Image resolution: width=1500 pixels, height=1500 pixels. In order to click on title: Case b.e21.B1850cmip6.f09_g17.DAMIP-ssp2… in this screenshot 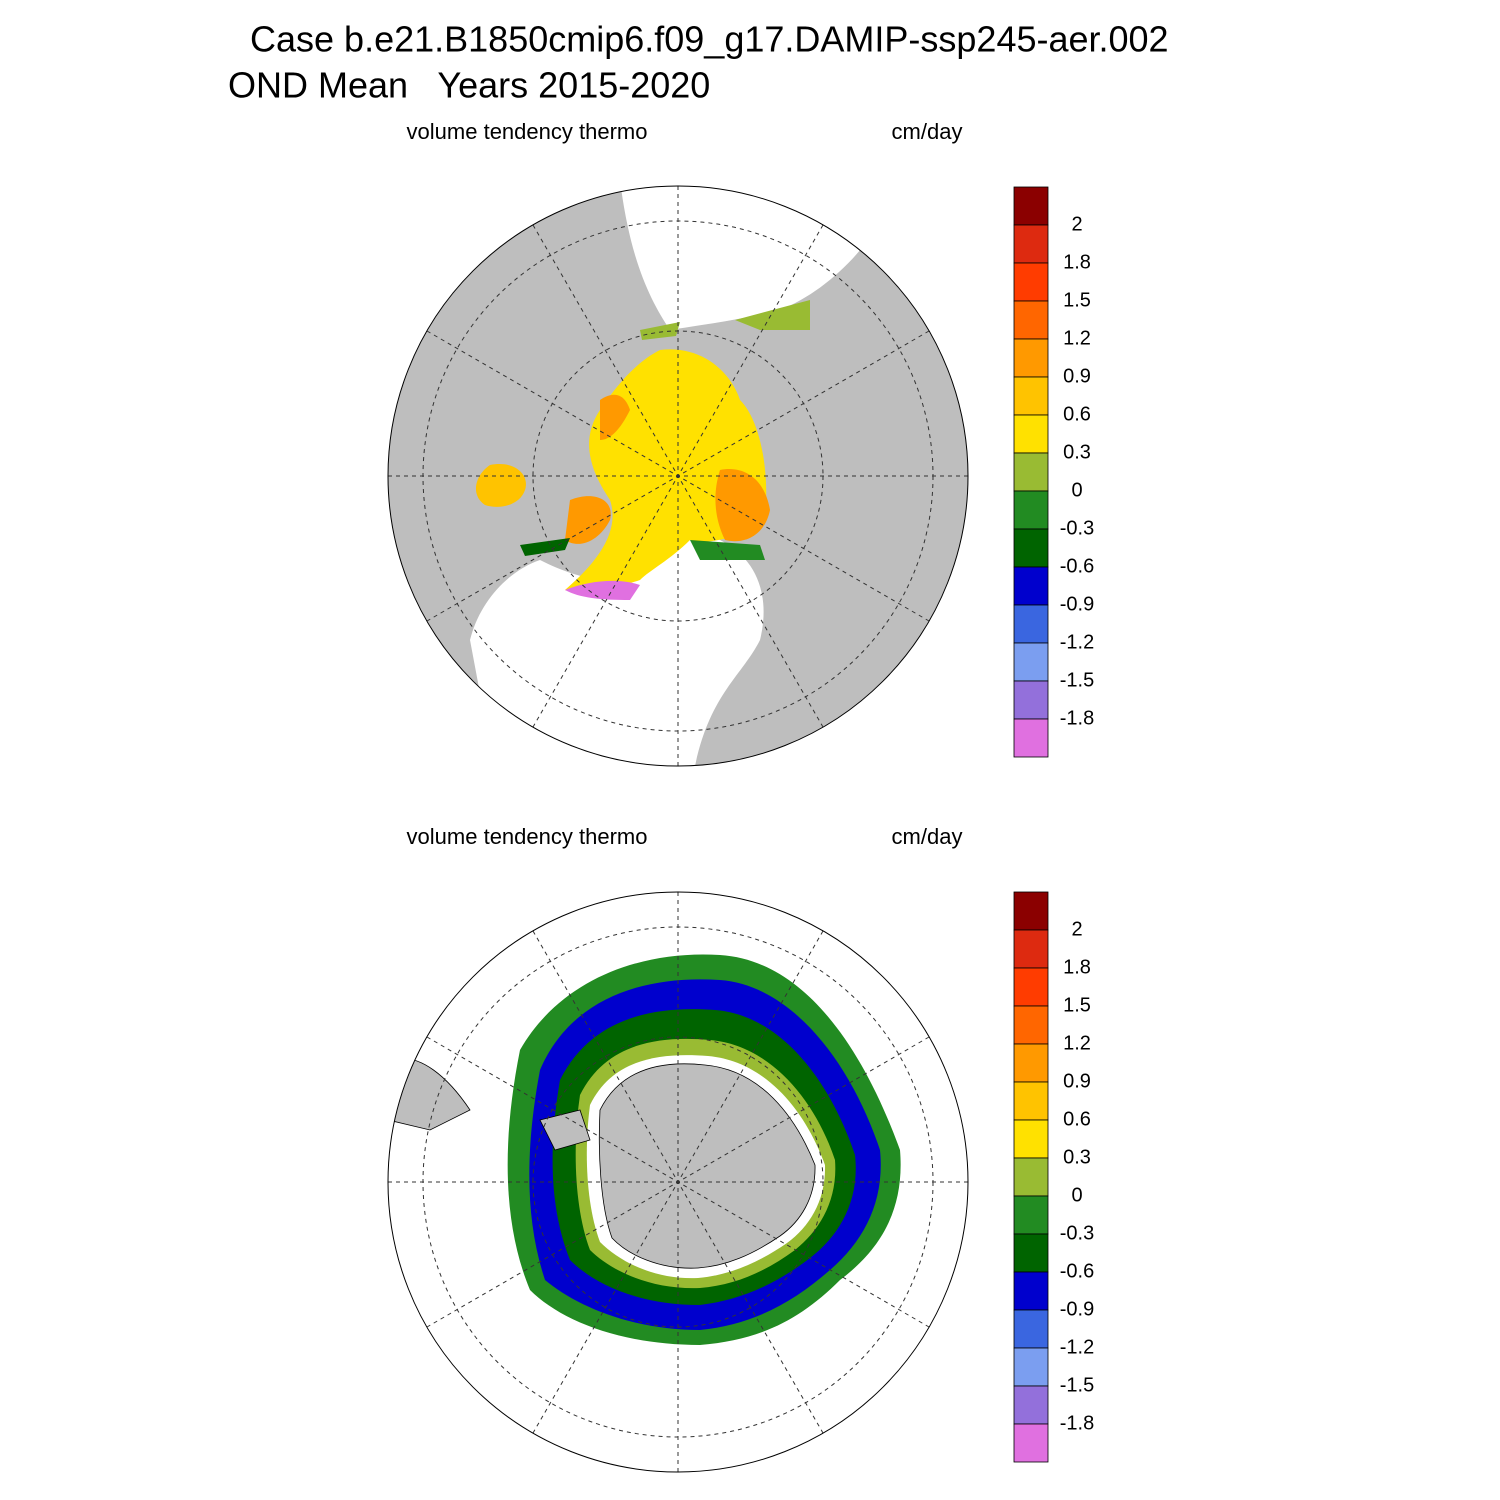, I will do `click(709, 39)`.